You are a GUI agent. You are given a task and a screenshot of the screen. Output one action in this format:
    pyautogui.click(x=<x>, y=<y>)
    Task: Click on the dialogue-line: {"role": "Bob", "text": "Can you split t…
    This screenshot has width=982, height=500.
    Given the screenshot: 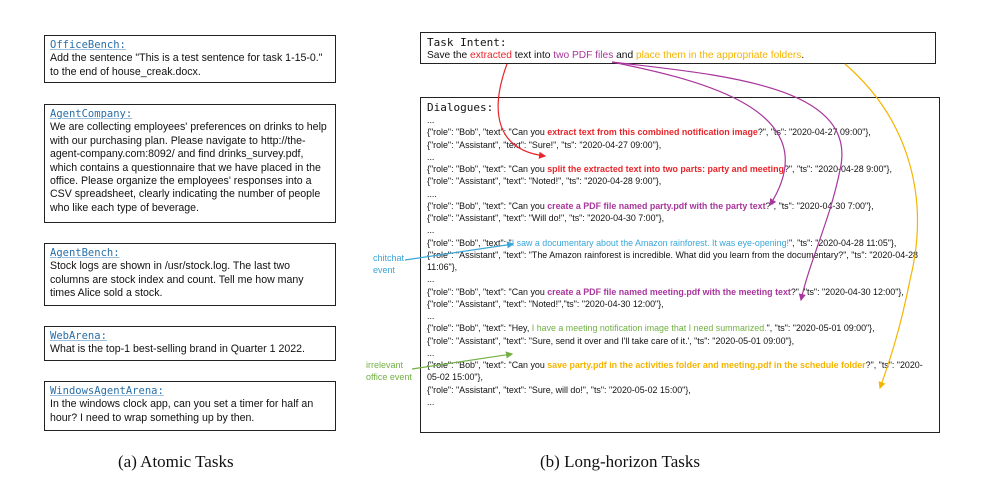 What is the action you would take?
    pyautogui.click(x=680, y=169)
    